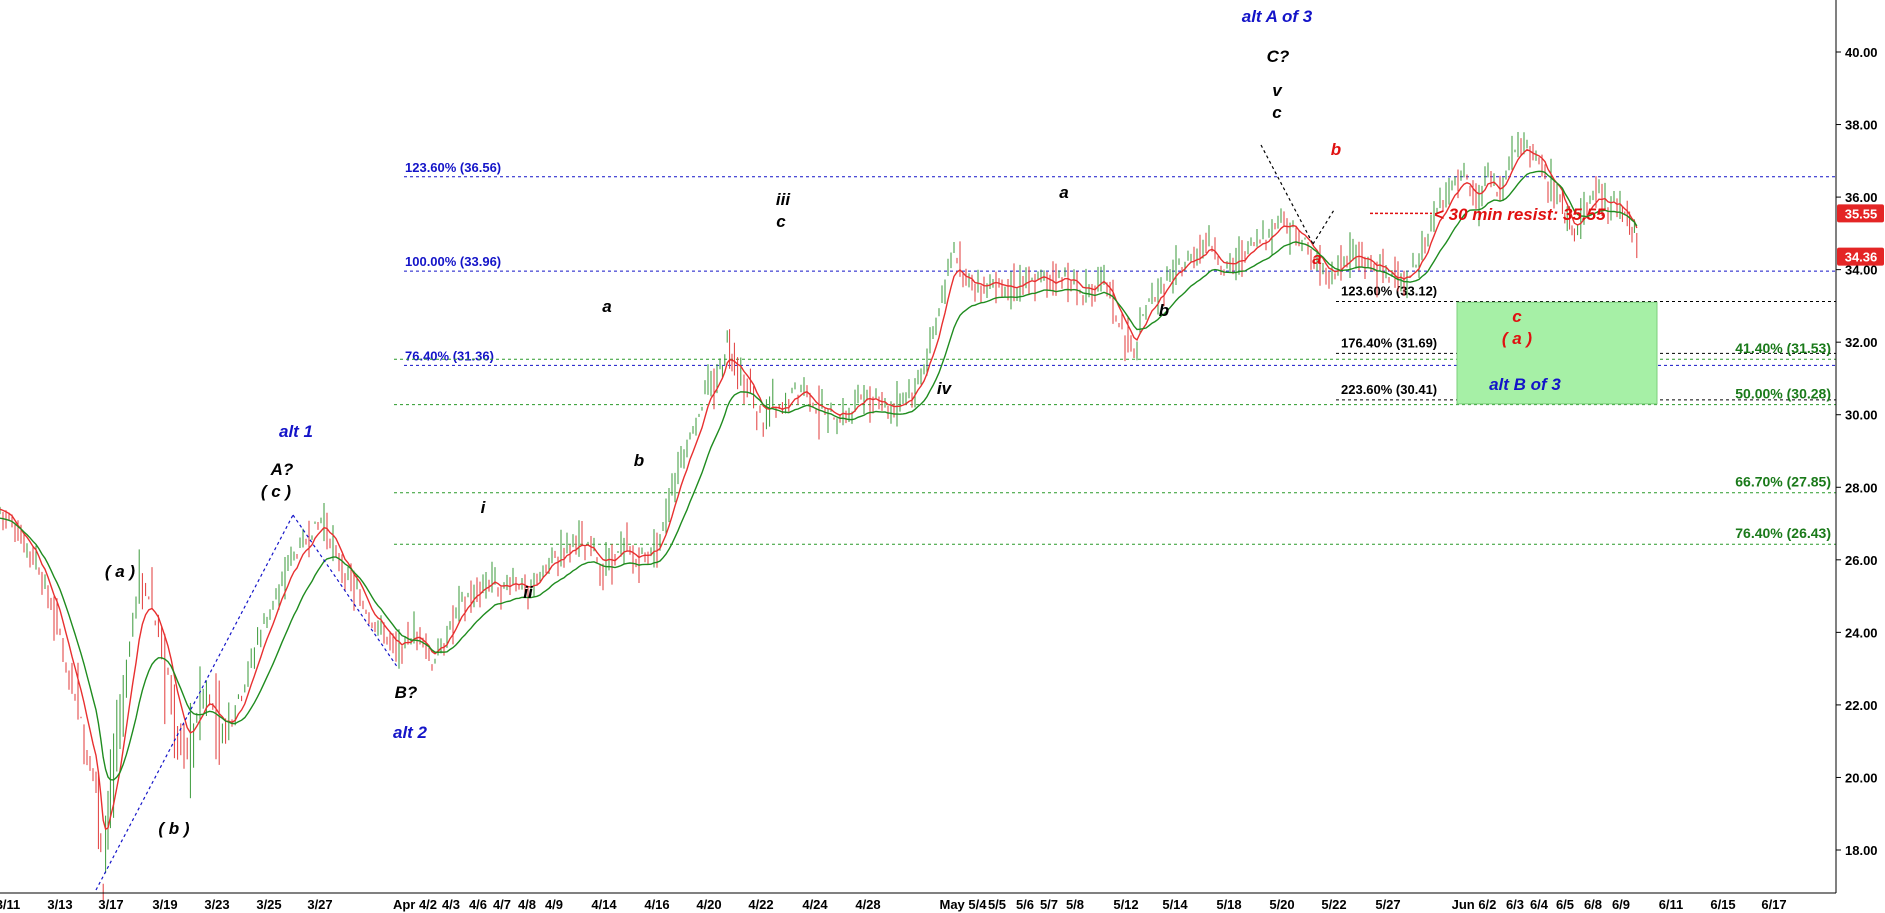 This screenshot has height=913, width=1885. I want to click on x-tick-label: 4/22, so click(760, 904).